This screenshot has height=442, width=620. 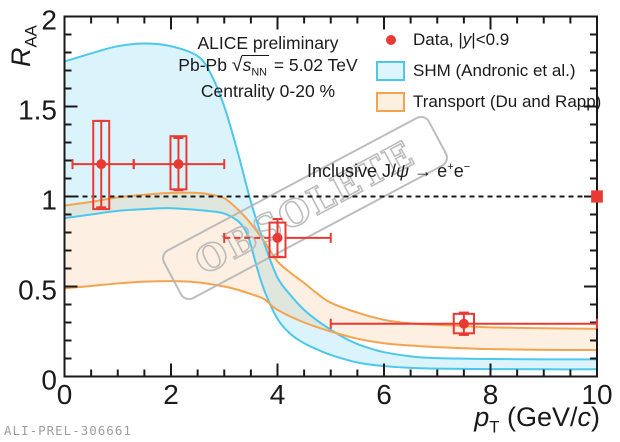 What do you see at coordinates (171, 394) in the screenshot?
I see `x-tick-label: 2` at bounding box center [171, 394].